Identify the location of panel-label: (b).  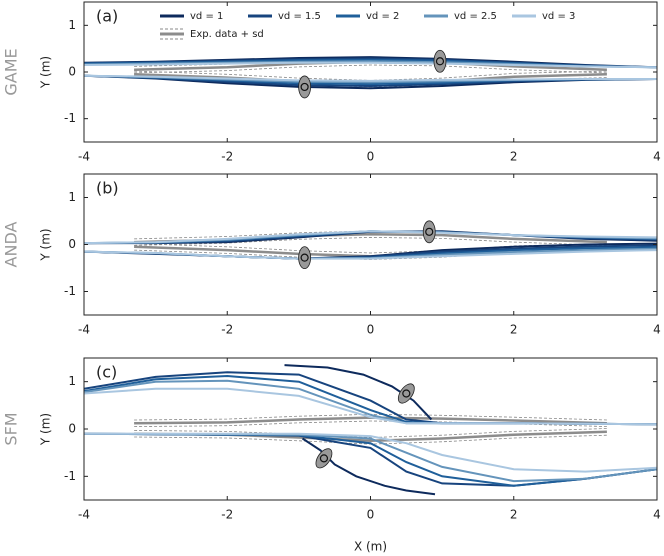
(107, 188).